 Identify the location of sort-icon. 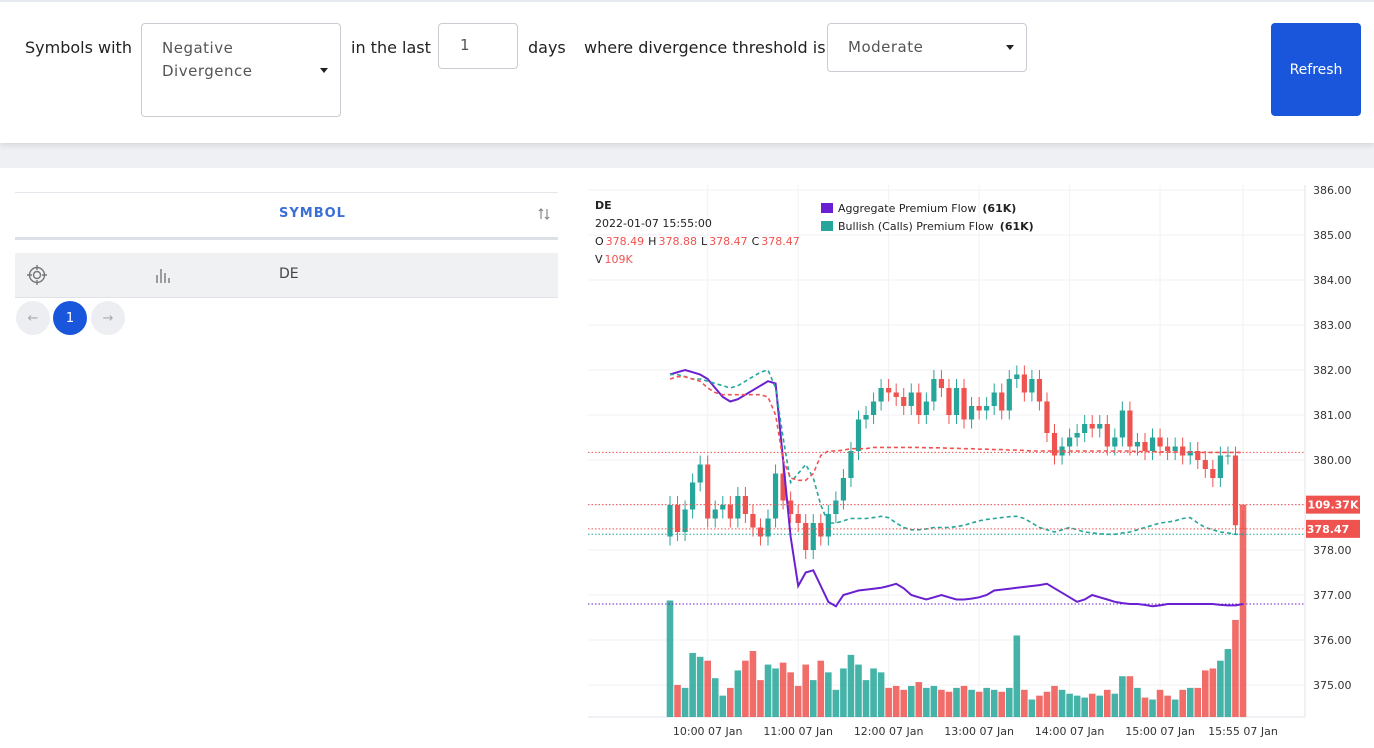
(544, 214).